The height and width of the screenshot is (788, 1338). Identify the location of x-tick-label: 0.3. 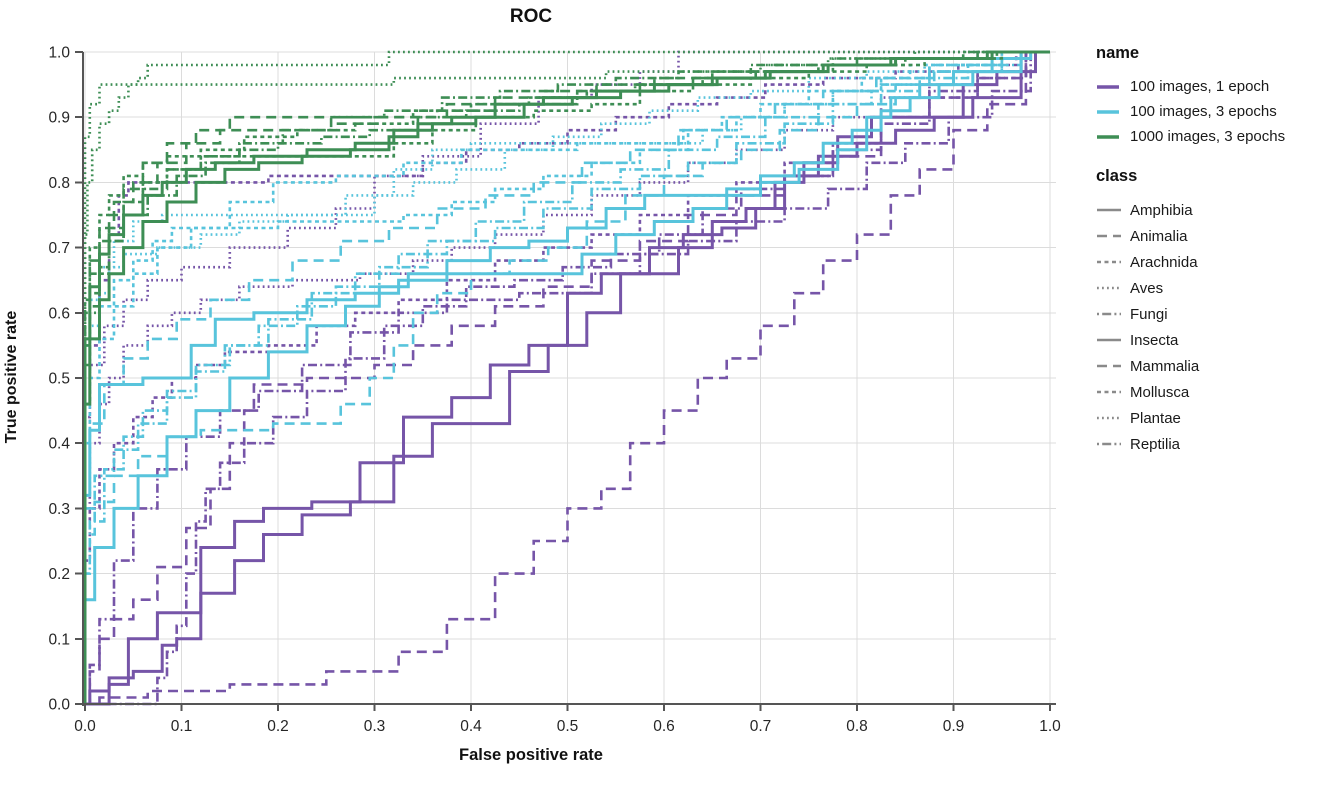
(375, 726).